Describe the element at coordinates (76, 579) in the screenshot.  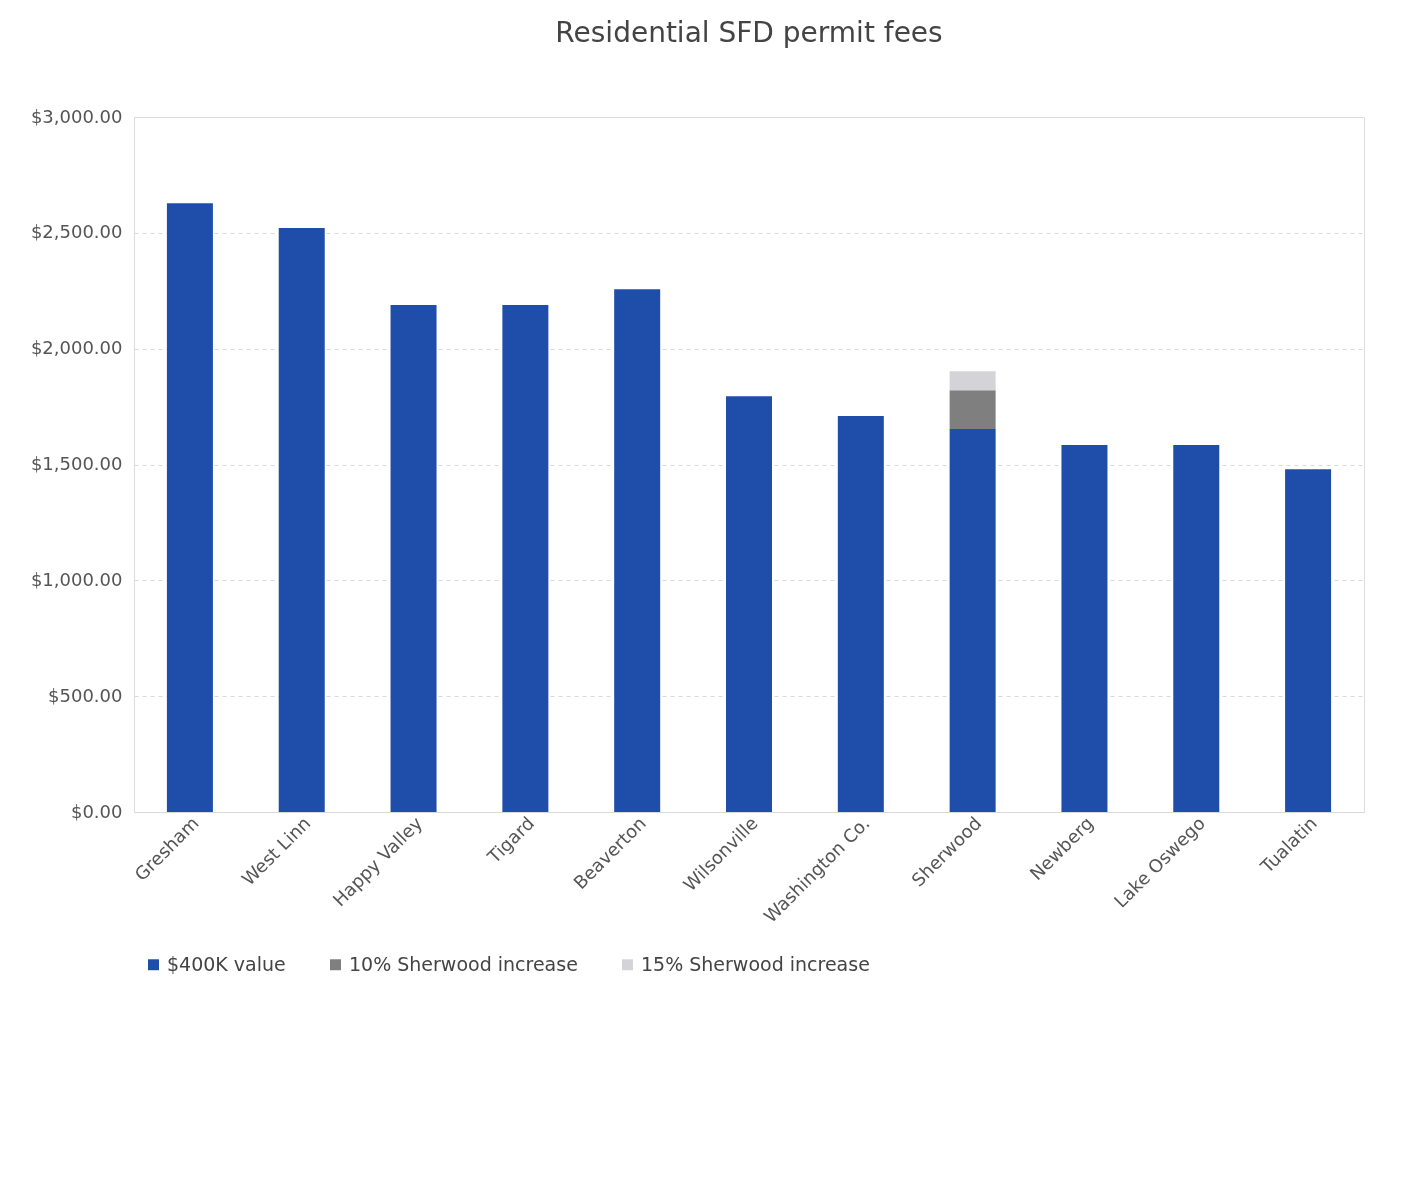
I see `y-tick-label: $1,000.00` at that location.